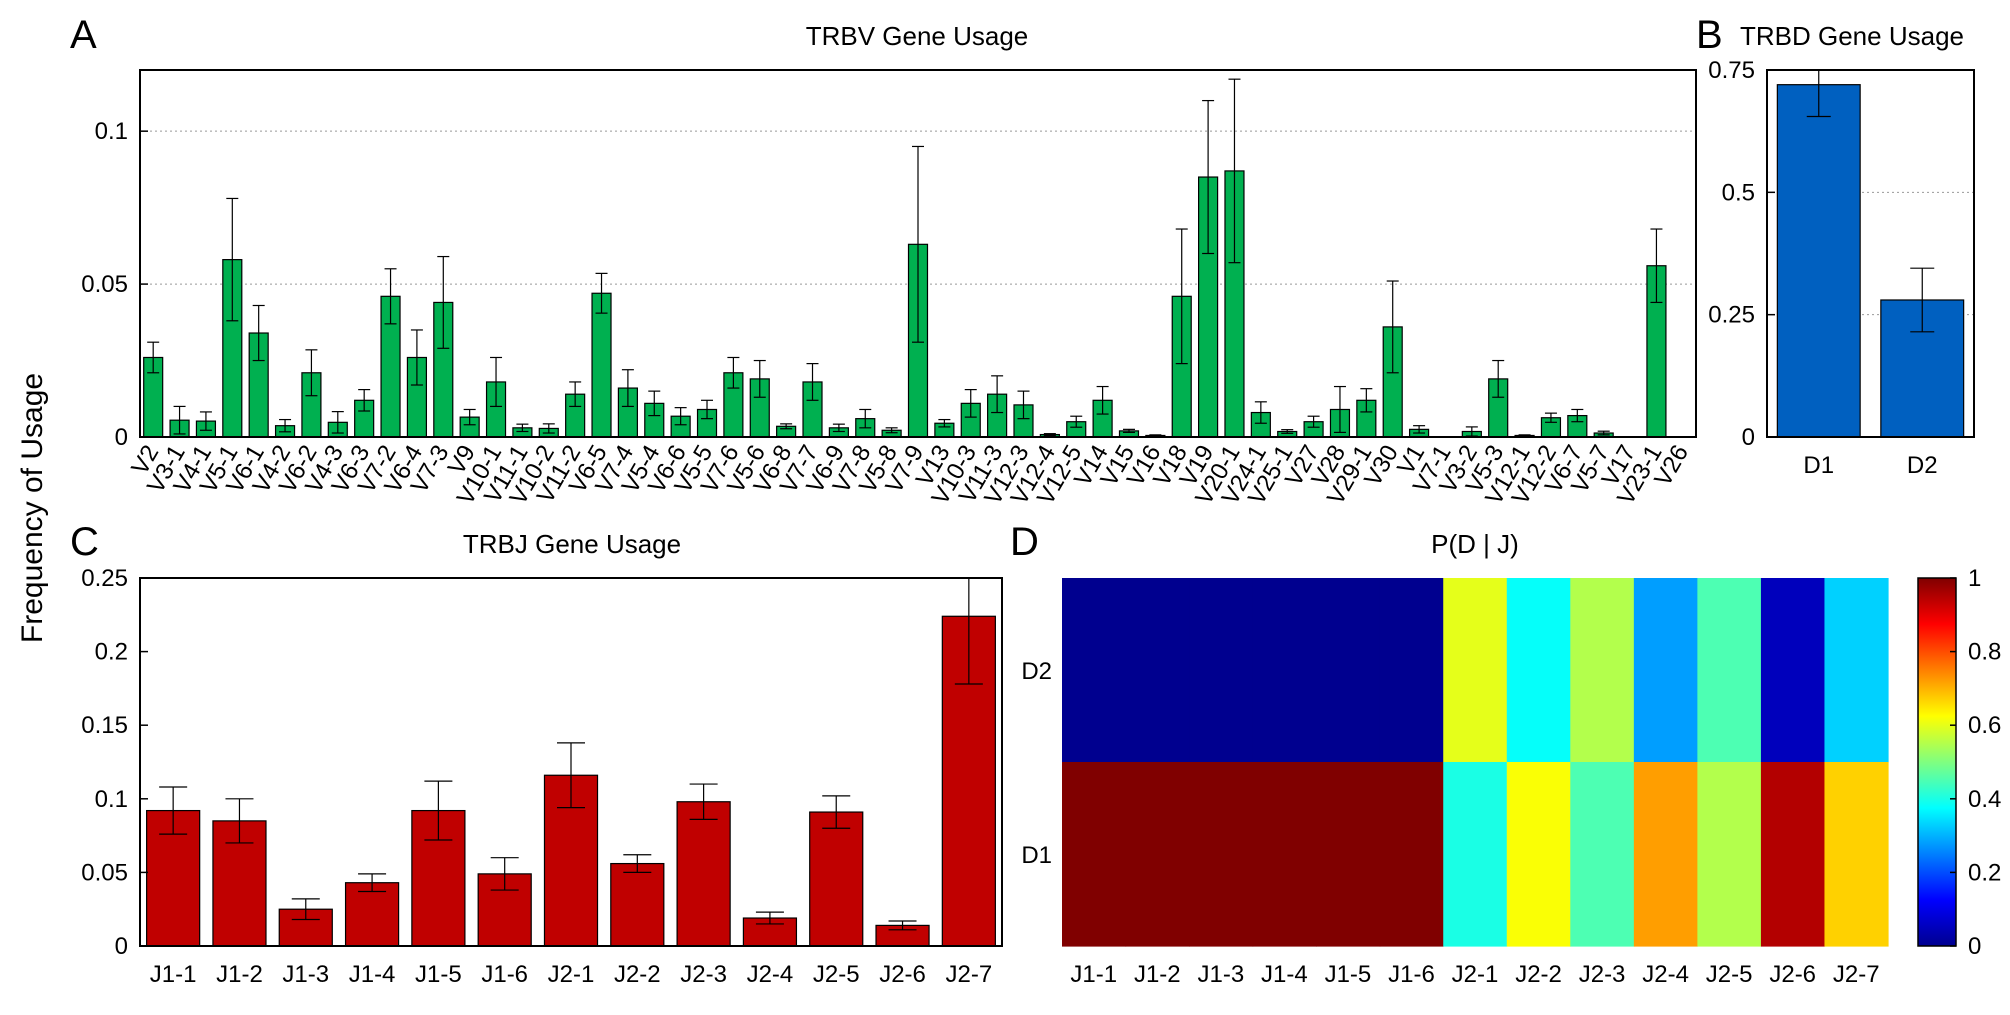  I want to click on x-tick-label-j2-4: J2-4, so click(770, 974).